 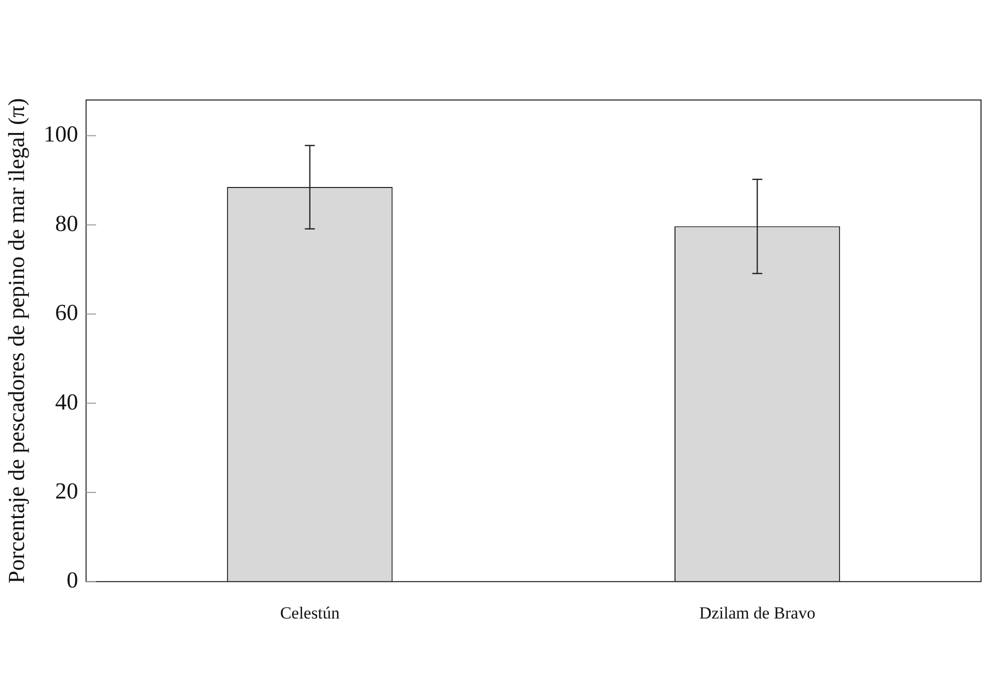 What do you see at coordinates (757, 612) in the screenshot?
I see `x-tick-label: Dzilam de Bravo` at bounding box center [757, 612].